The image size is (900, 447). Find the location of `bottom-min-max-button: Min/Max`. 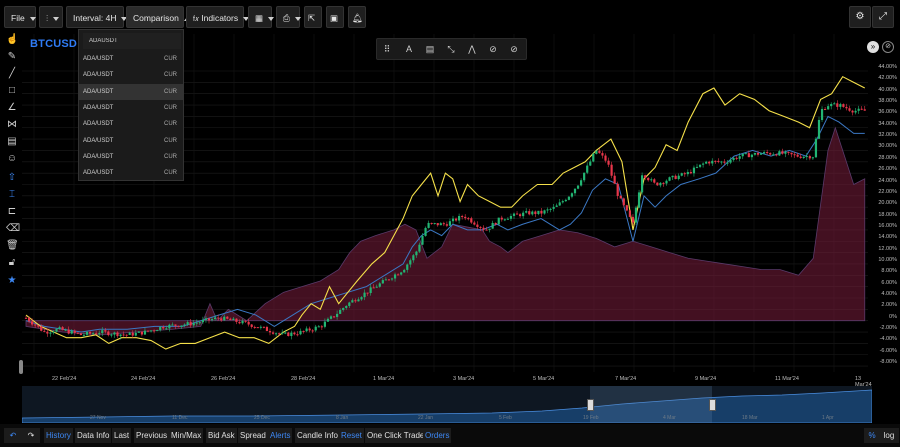

bottom-min-max-button: Min/Max is located at coordinates (186, 435).